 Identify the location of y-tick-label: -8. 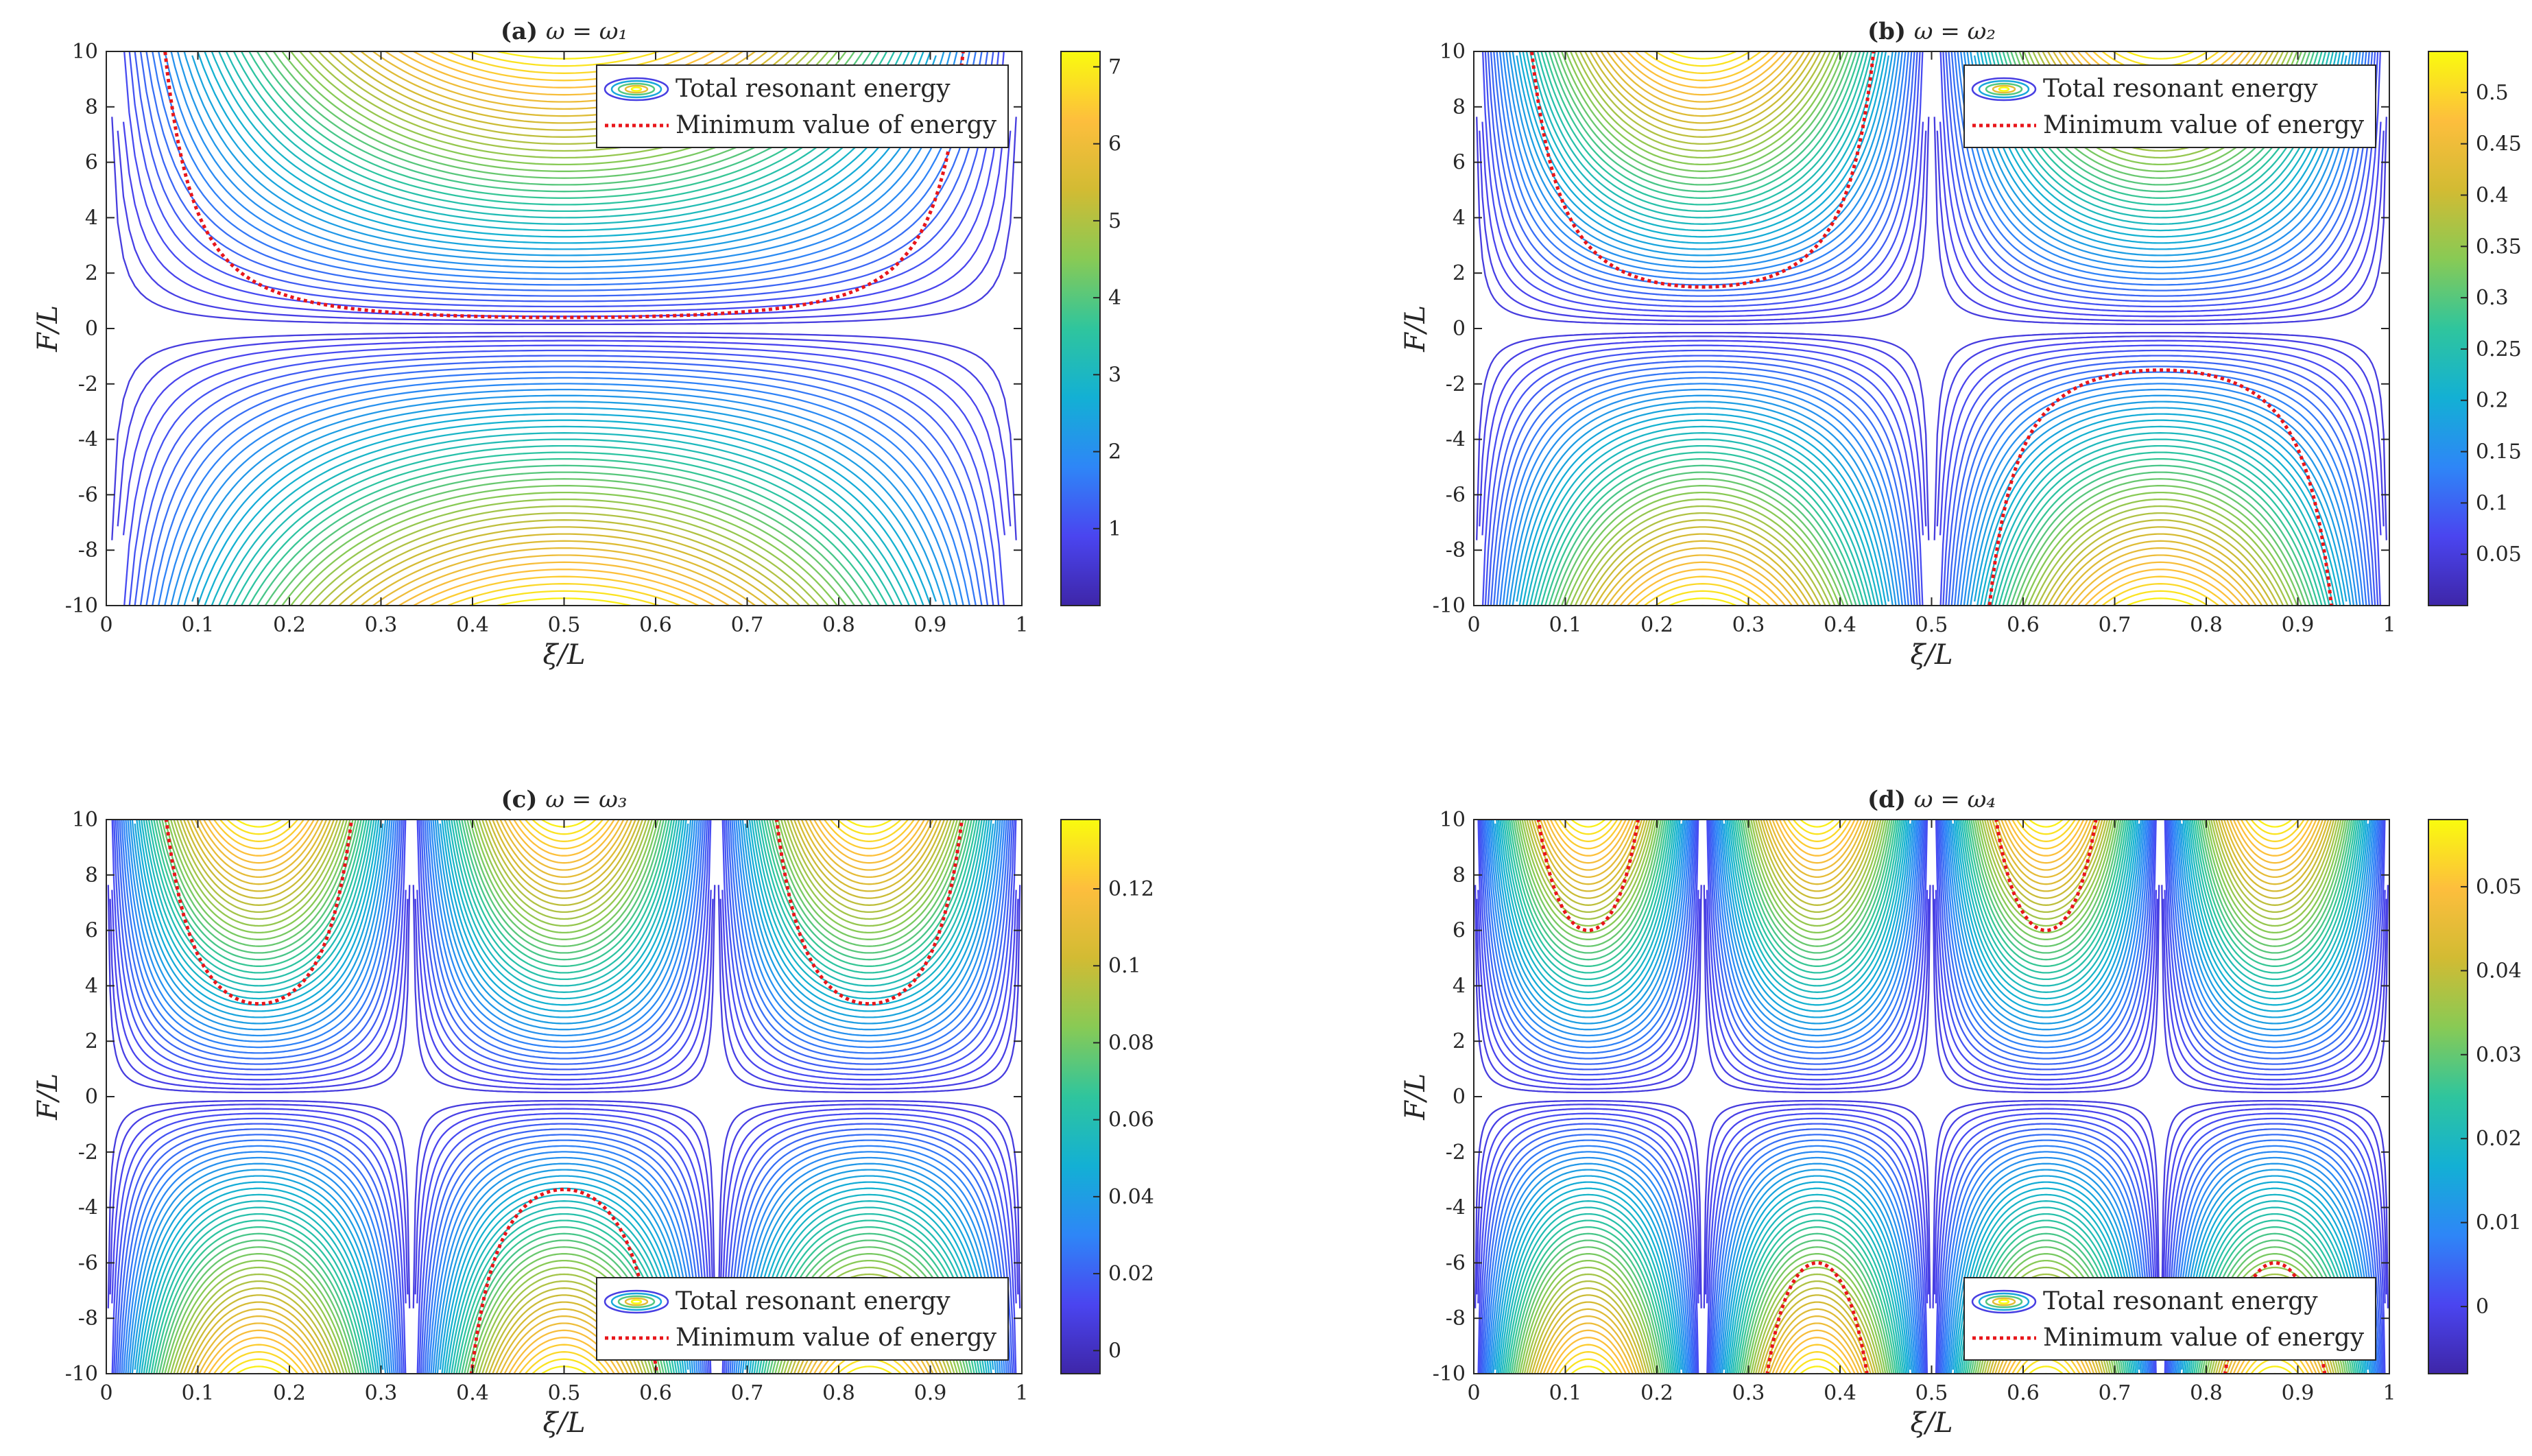
(1456, 1318).